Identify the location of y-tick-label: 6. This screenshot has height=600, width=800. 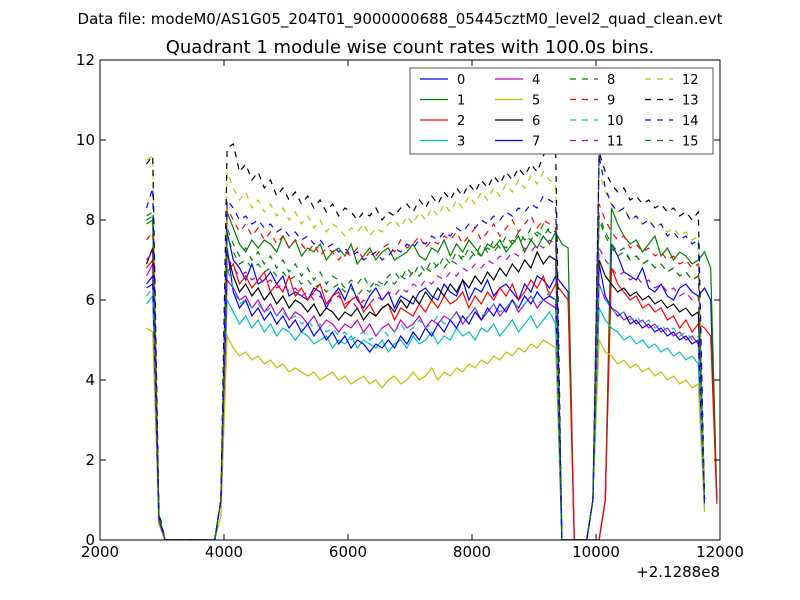
(90, 300).